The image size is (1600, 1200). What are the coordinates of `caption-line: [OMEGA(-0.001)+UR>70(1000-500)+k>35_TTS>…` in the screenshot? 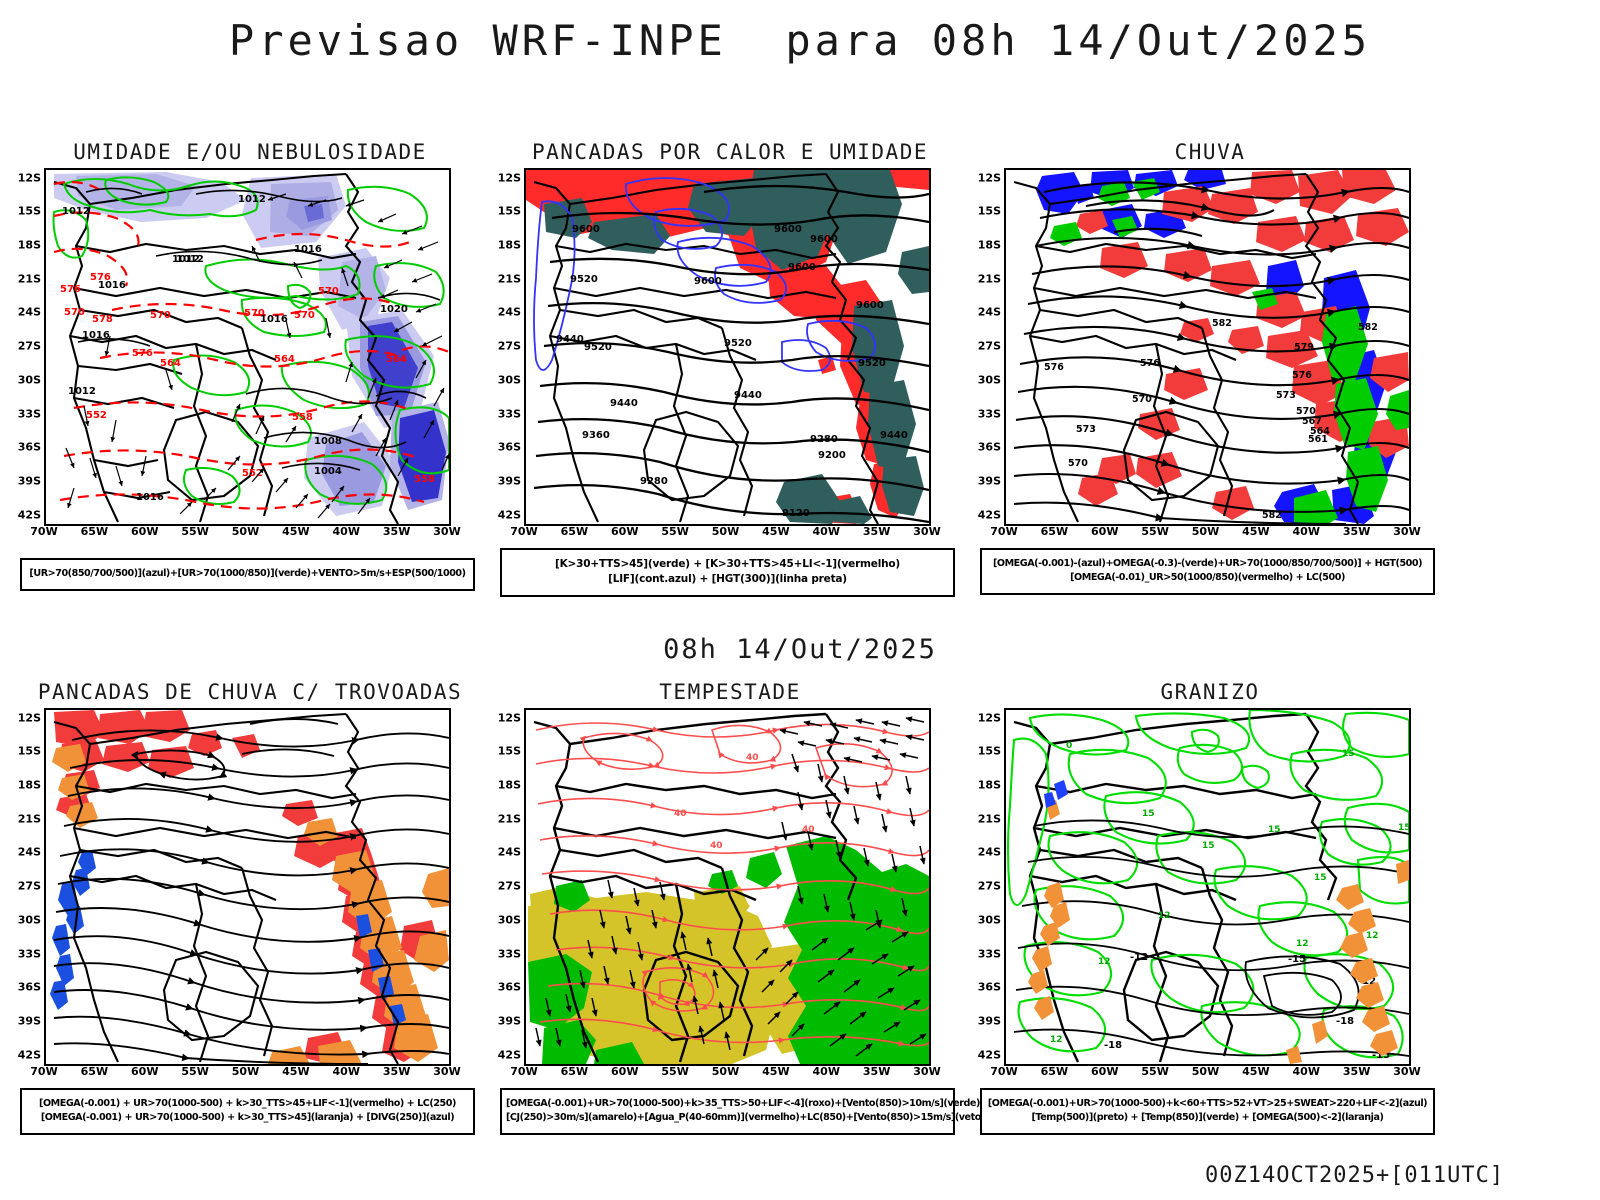 It's located at (743, 1103).